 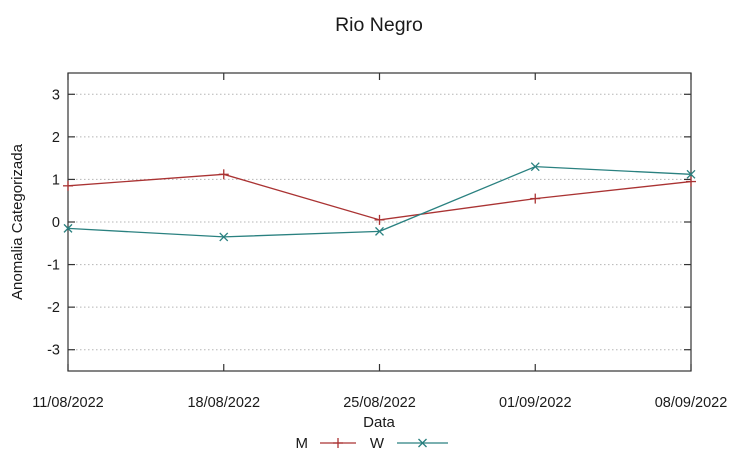 What do you see at coordinates (56, 138) in the screenshot?
I see `y-tick-label: 2` at bounding box center [56, 138].